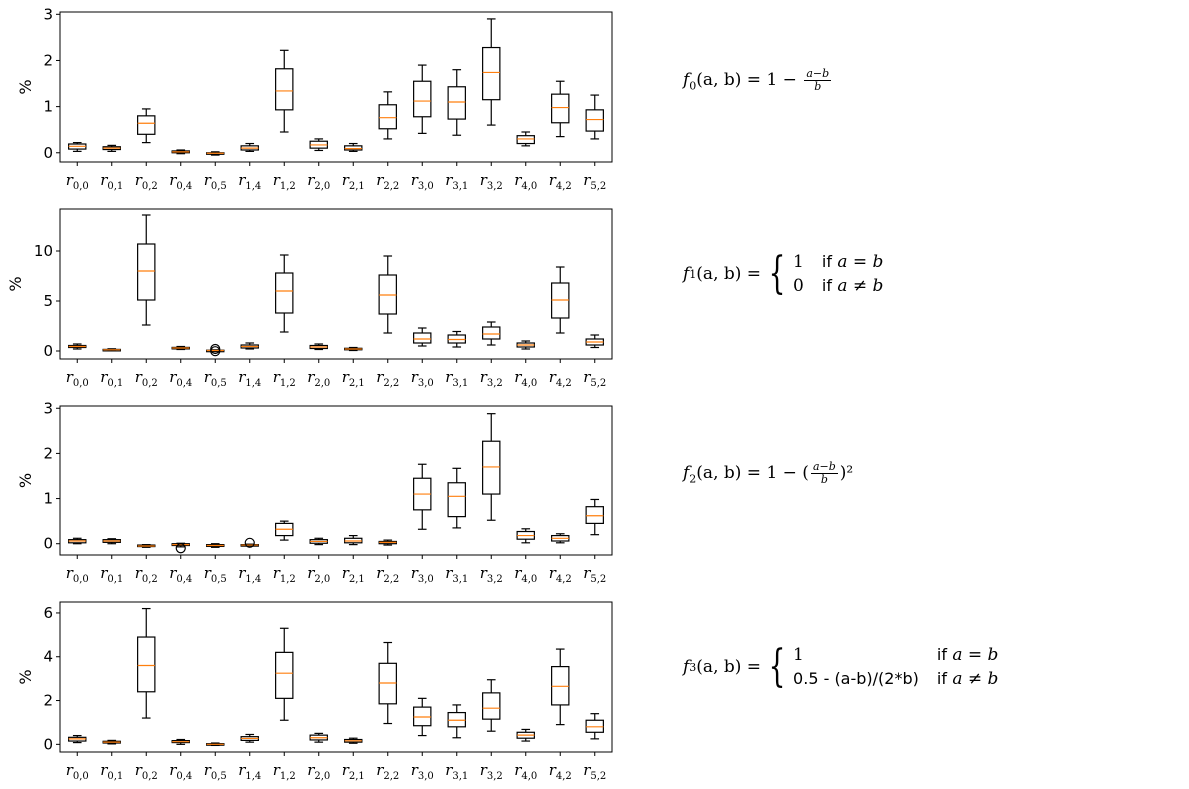 This screenshot has height=789, width=1189. Describe the element at coordinates (111, 771) in the screenshot. I see `x-tick-label: r0,1` at that location.